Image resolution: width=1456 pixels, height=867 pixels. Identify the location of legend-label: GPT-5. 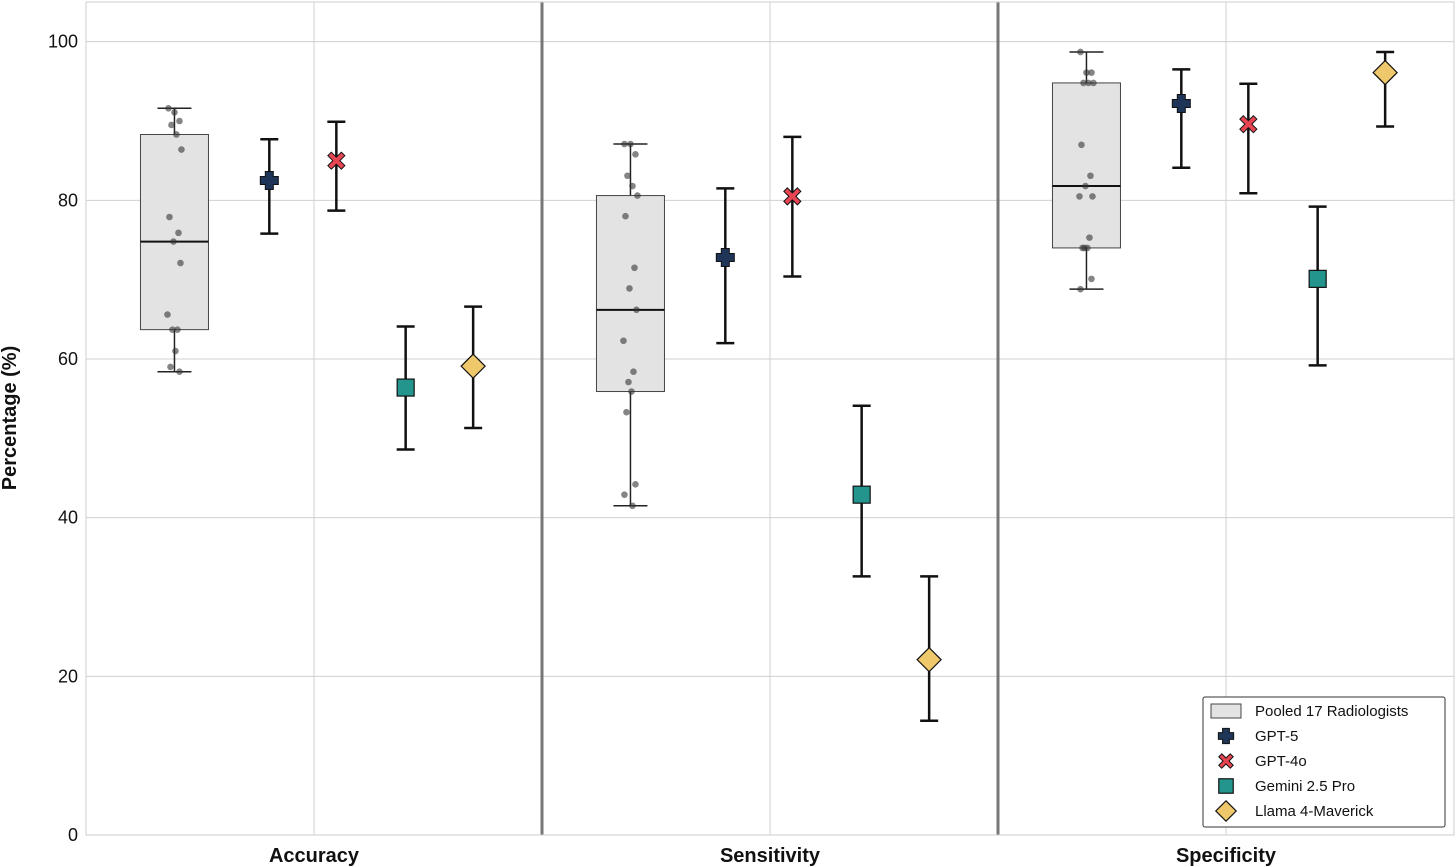
(1276, 736).